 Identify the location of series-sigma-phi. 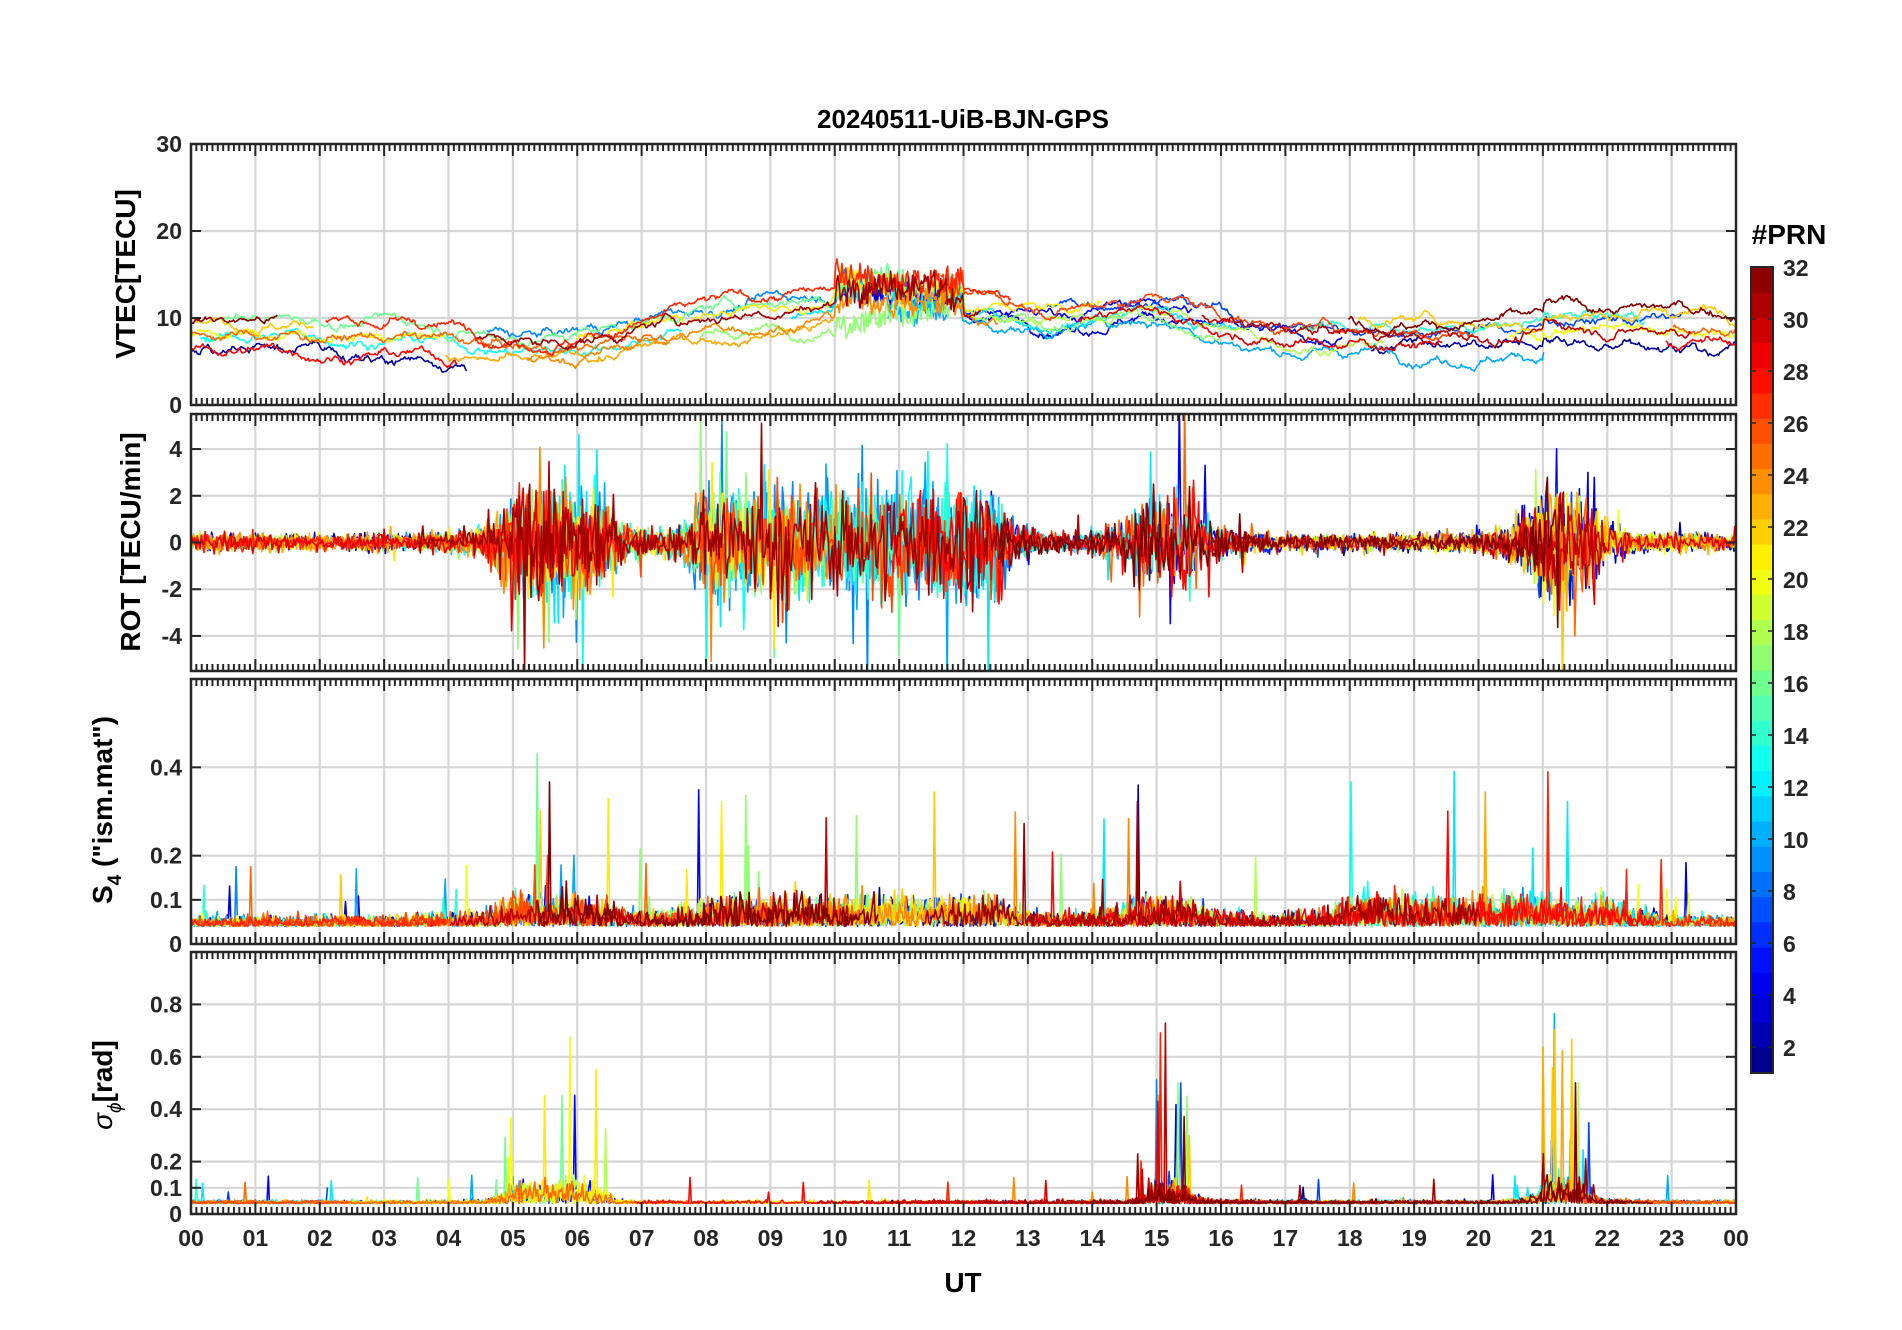
(963, 1108).